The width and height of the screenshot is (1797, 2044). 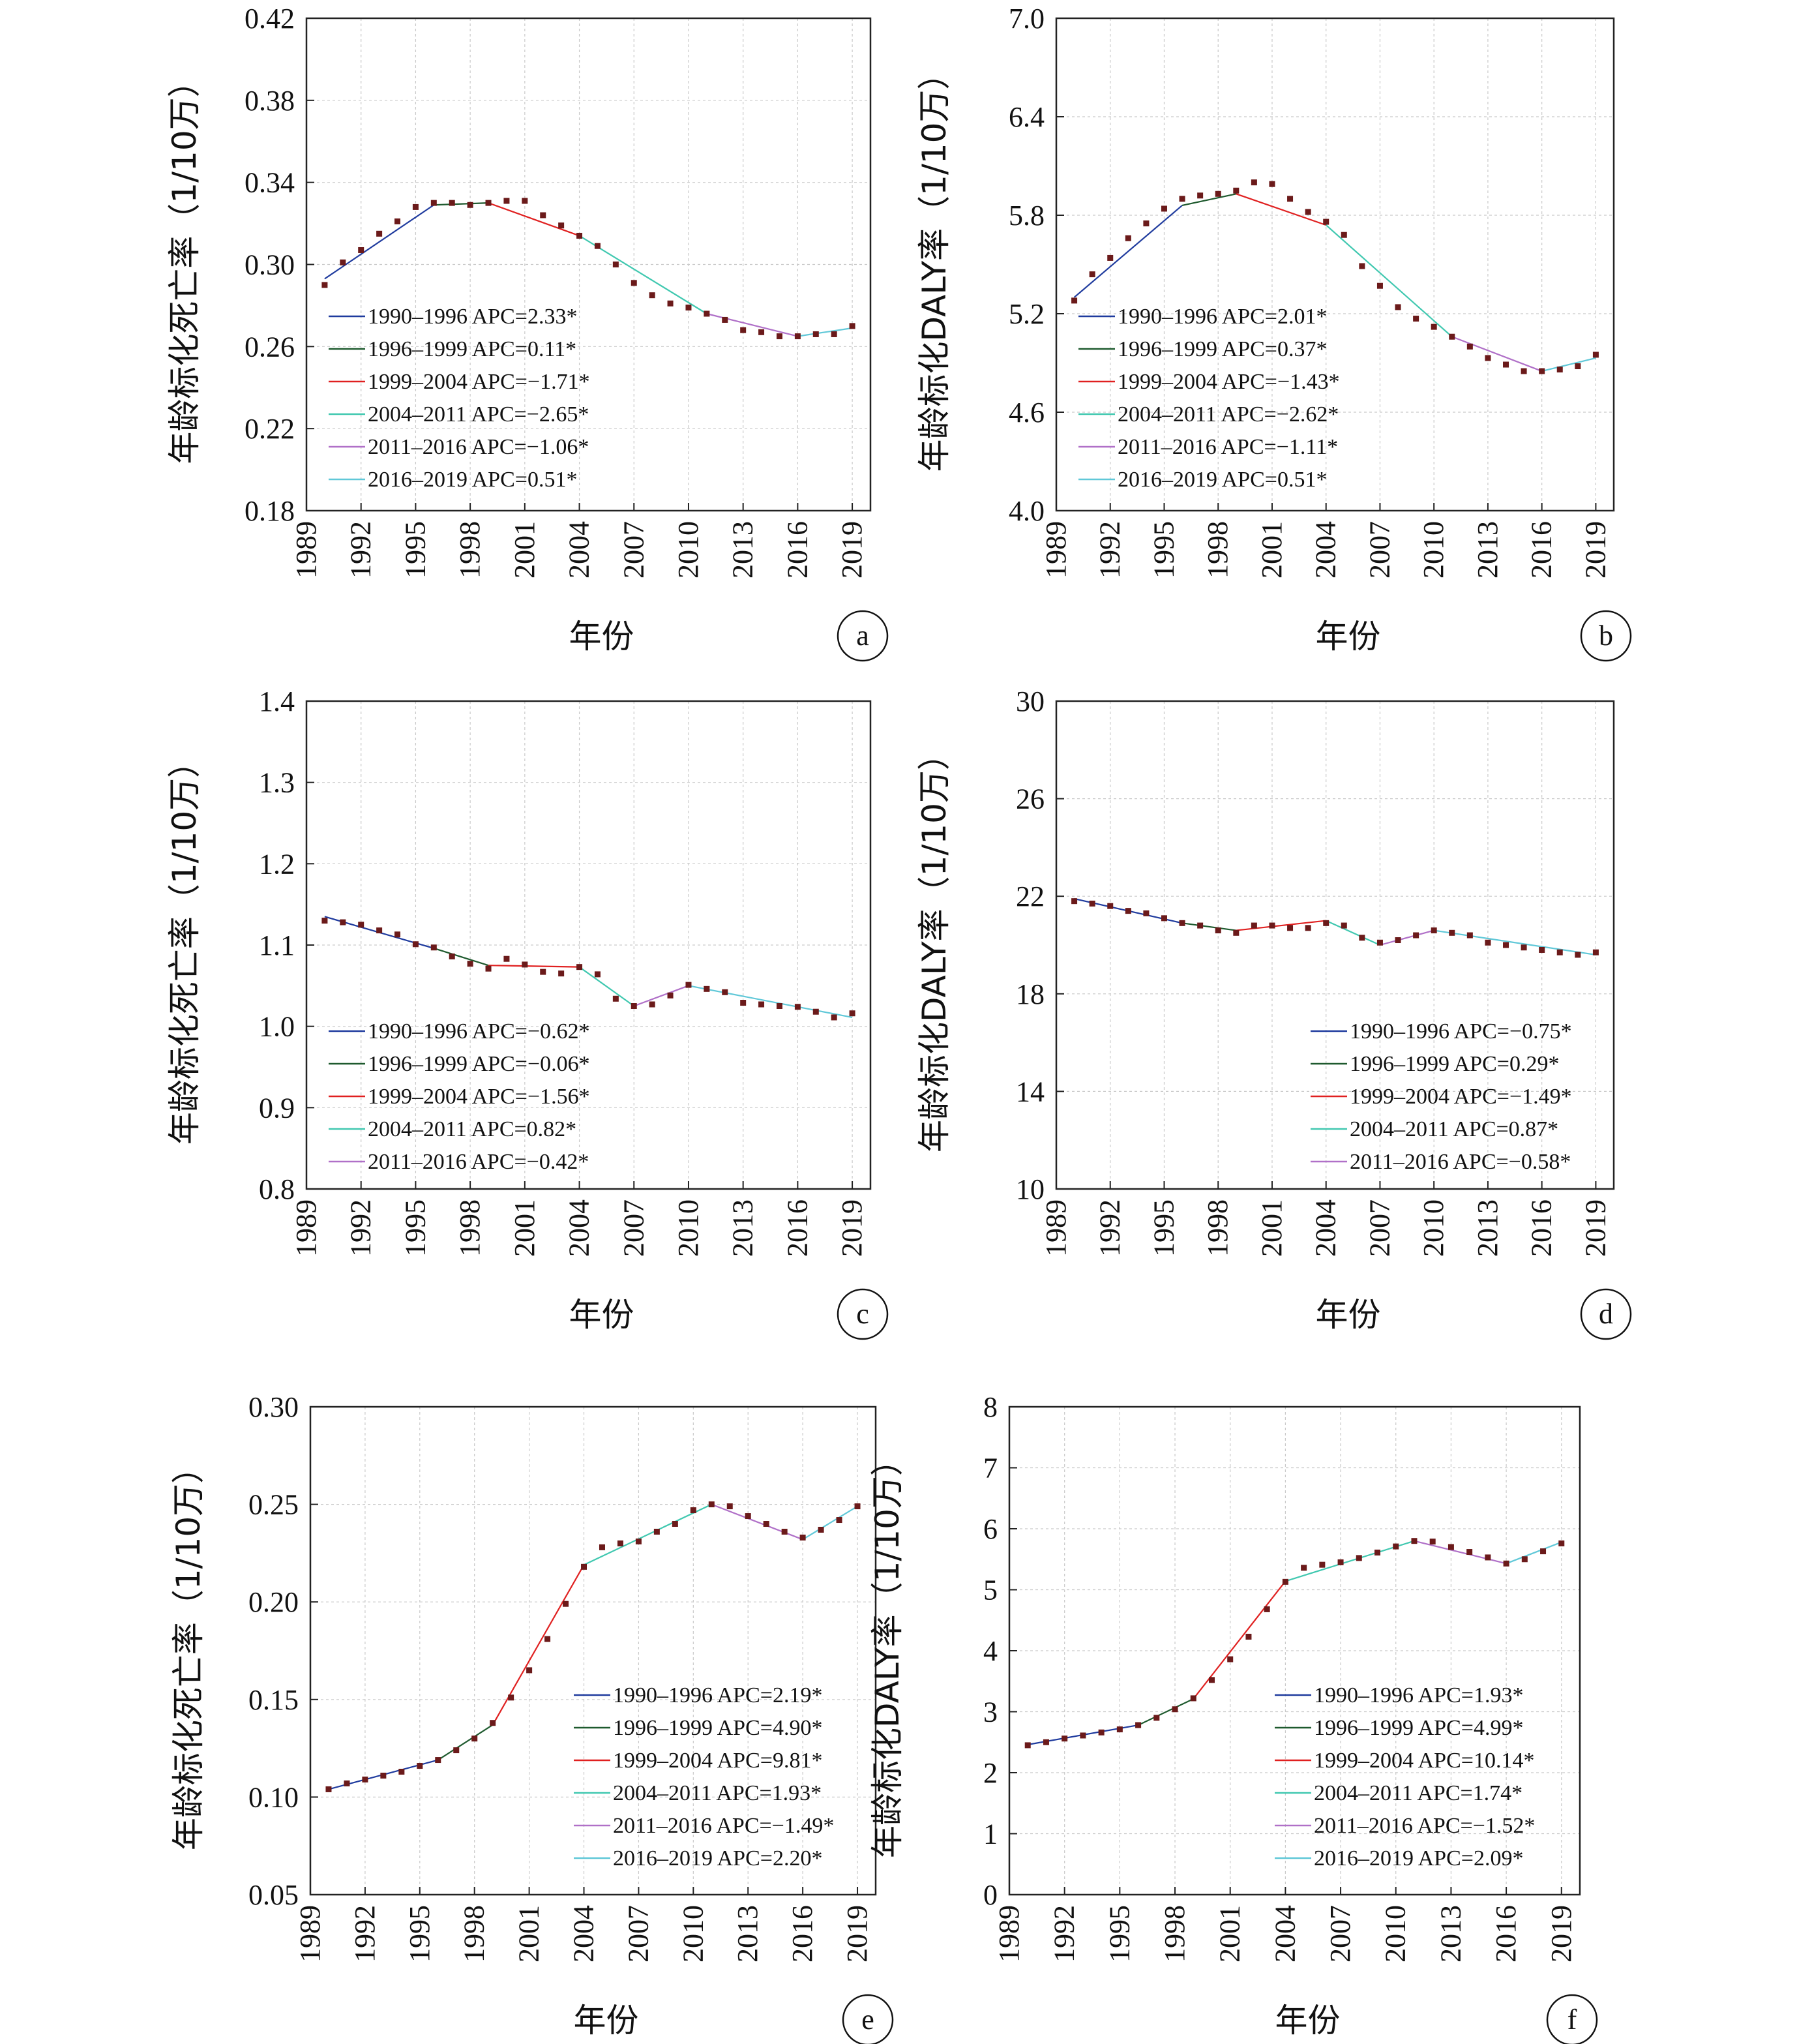 I want to click on legend-entry: 1990–1996 APC=2.01*, so click(x=1222, y=317).